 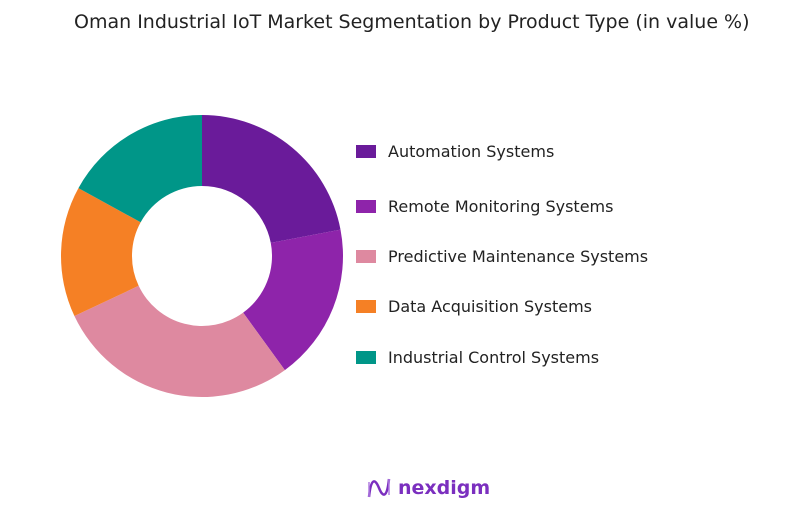 I want to click on legend-item: Predictive Maintenance Systems, so click(x=502, y=256).